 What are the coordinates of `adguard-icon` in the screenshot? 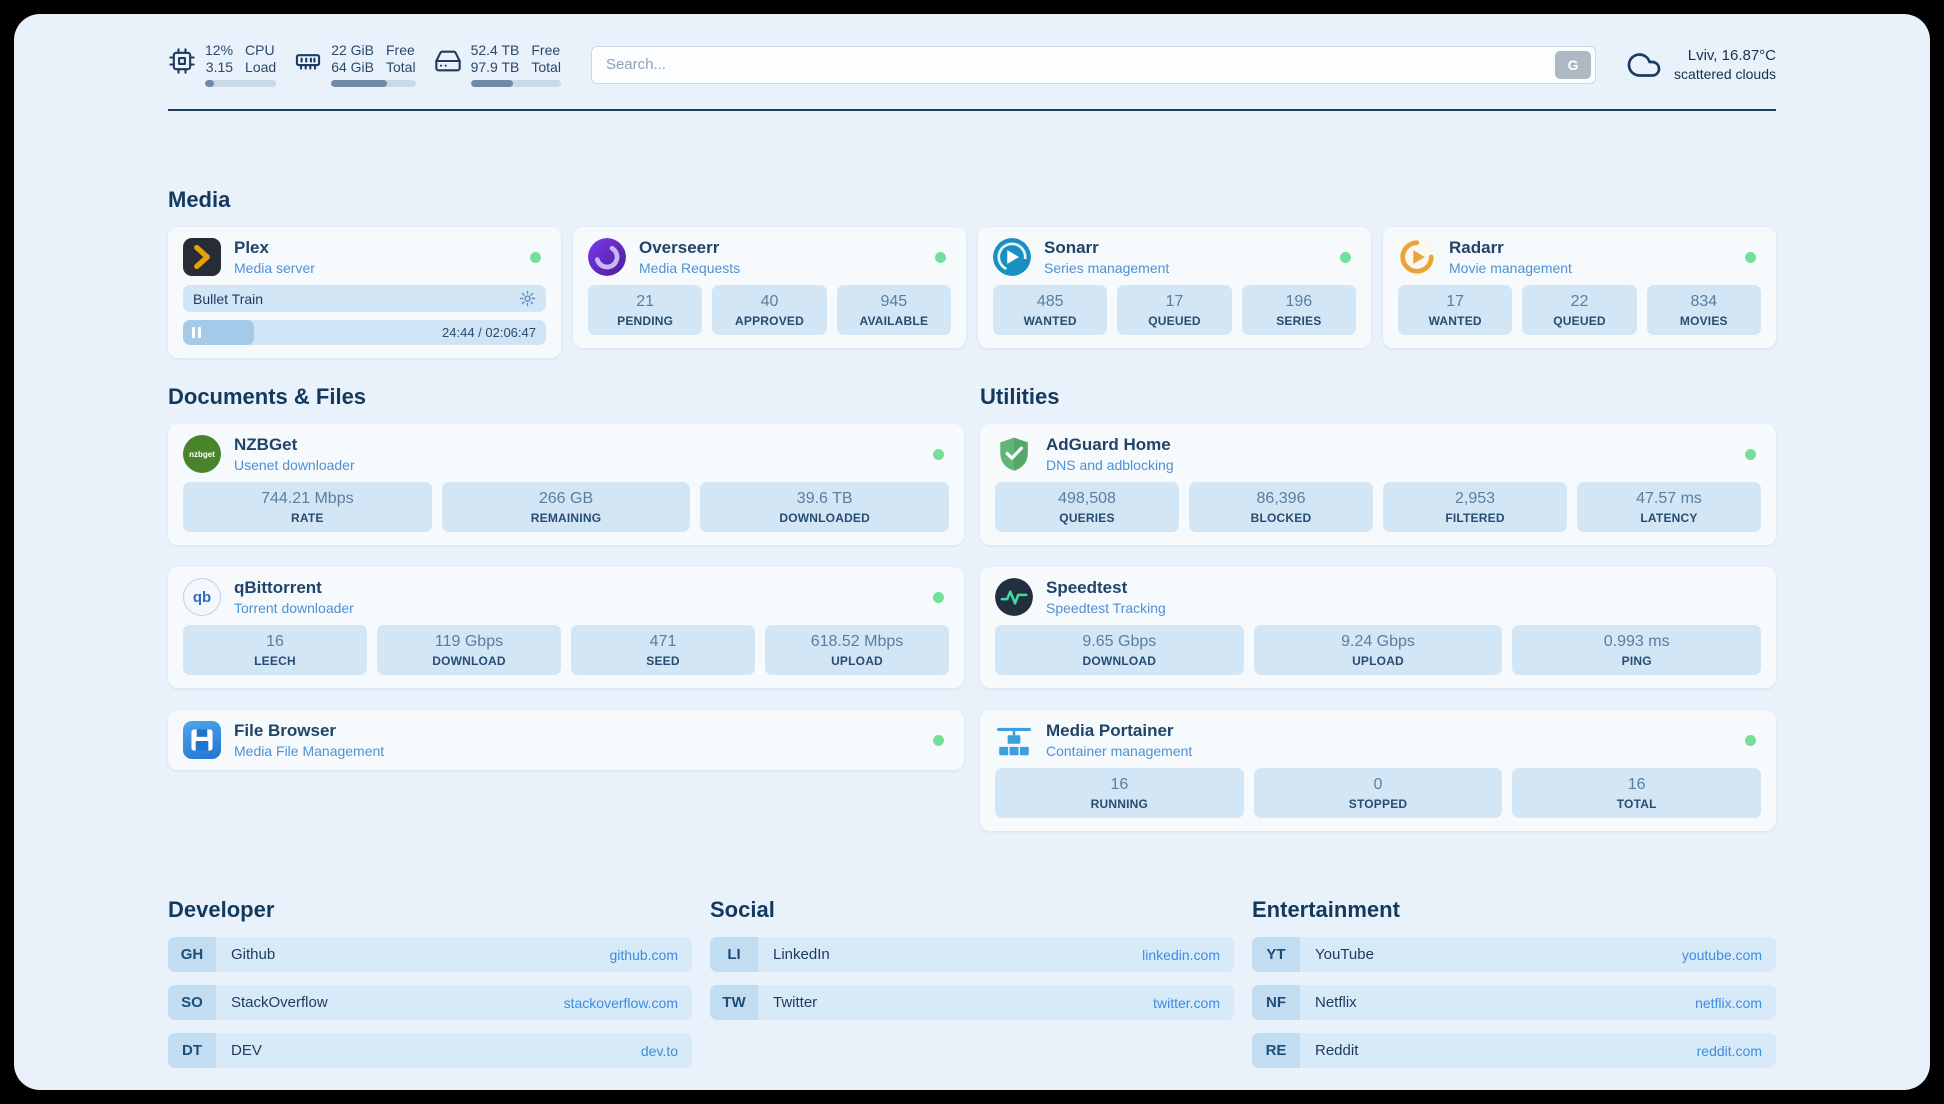 It's located at (1014, 454).